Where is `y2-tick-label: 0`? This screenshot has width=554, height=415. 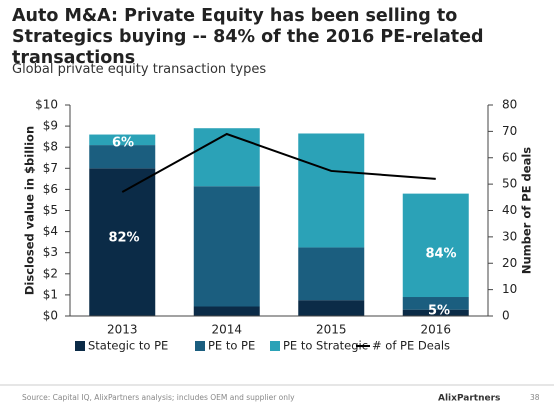 y2-tick-label: 0 is located at coordinates (506, 316).